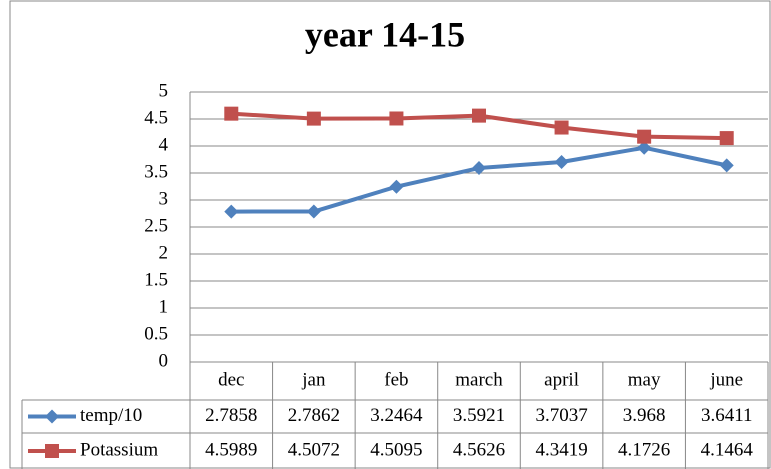 The image size is (771, 469). Describe the element at coordinates (313, 379) in the screenshot. I see `x-tick-label: jan` at that location.